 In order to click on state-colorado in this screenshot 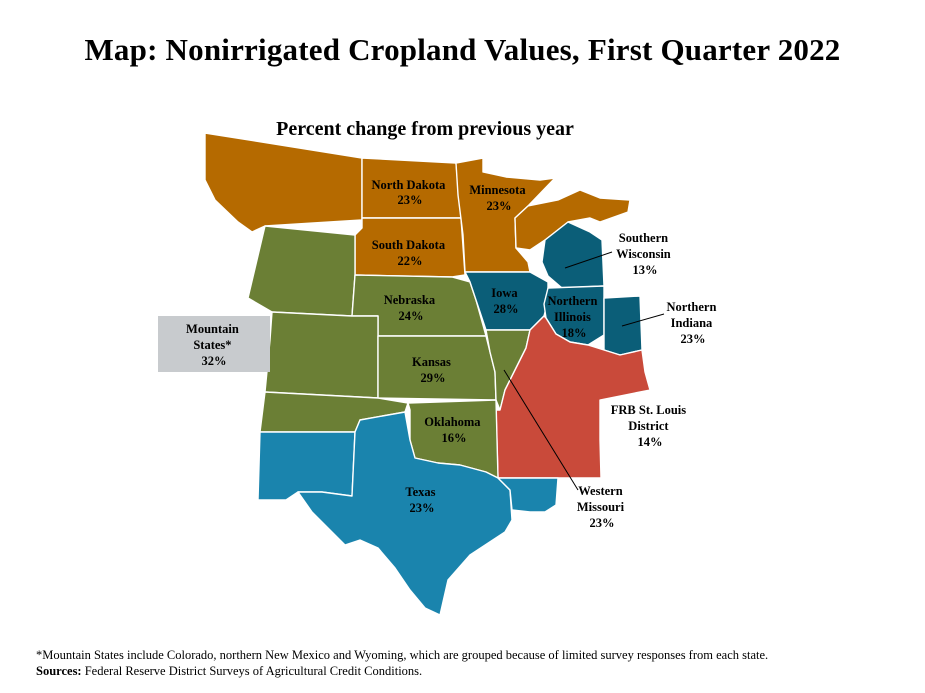, I will do `click(321, 355)`.